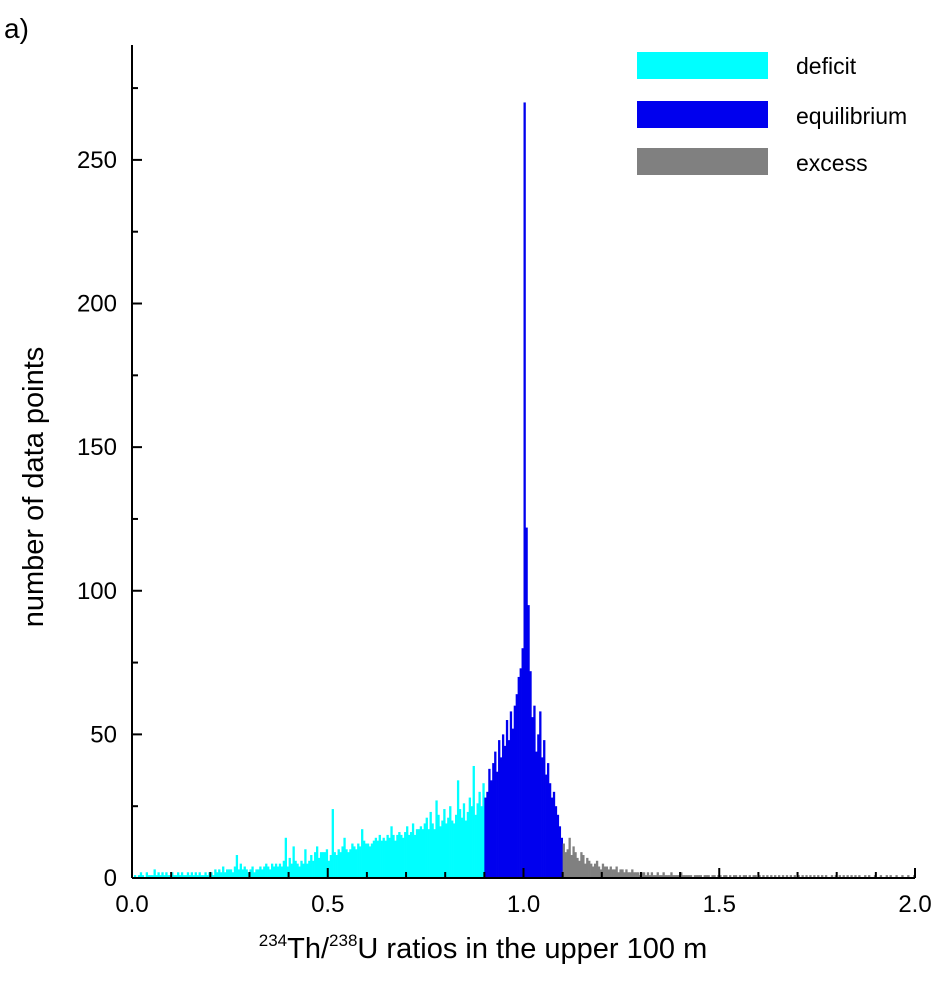  What do you see at coordinates (523, 904) in the screenshot?
I see `x-tick-label: 1.0` at bounding box center [523, 904].